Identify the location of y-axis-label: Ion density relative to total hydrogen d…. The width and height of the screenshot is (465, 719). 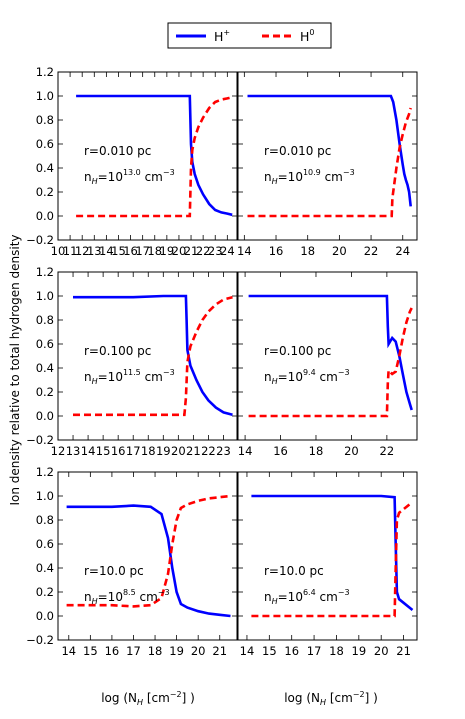
(15, 369).